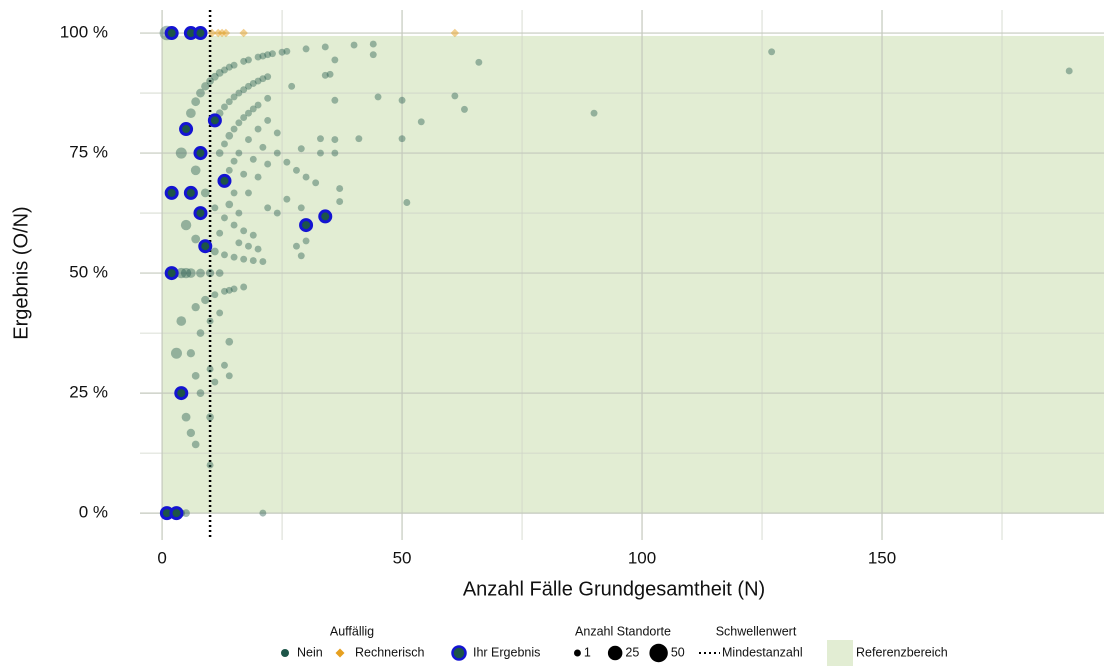  What do you see at coordinates (882, 557) in the screenshot?
I see `x-tick-label: 150` at bounding box center [882, 557].